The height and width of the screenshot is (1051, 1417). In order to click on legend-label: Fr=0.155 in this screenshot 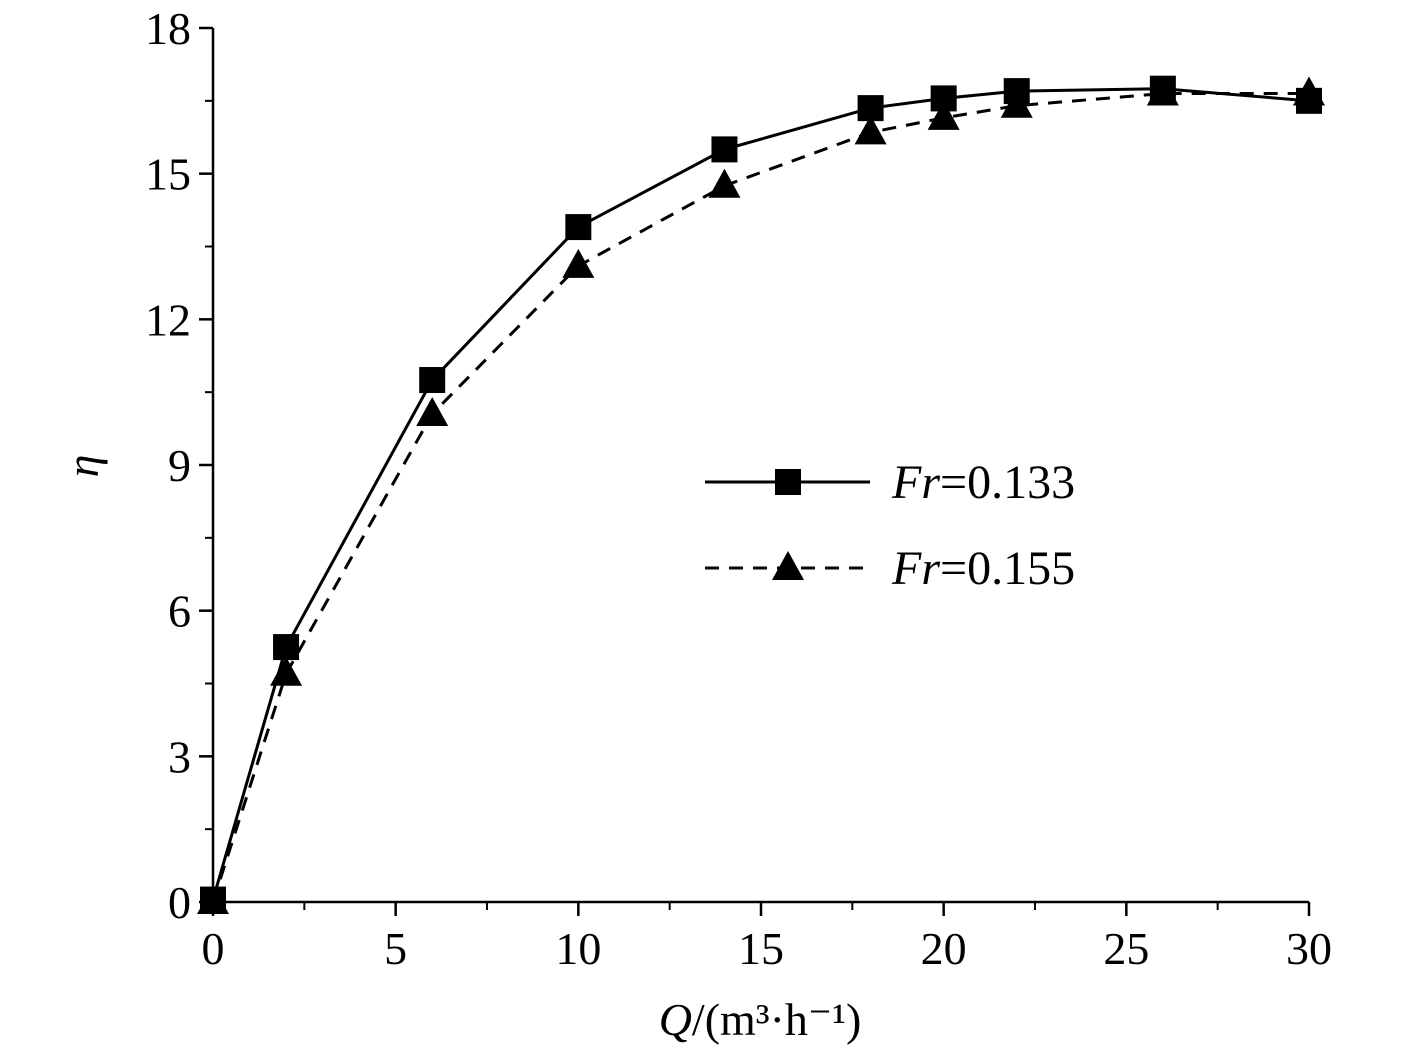, I will do `click(983, 568)`.